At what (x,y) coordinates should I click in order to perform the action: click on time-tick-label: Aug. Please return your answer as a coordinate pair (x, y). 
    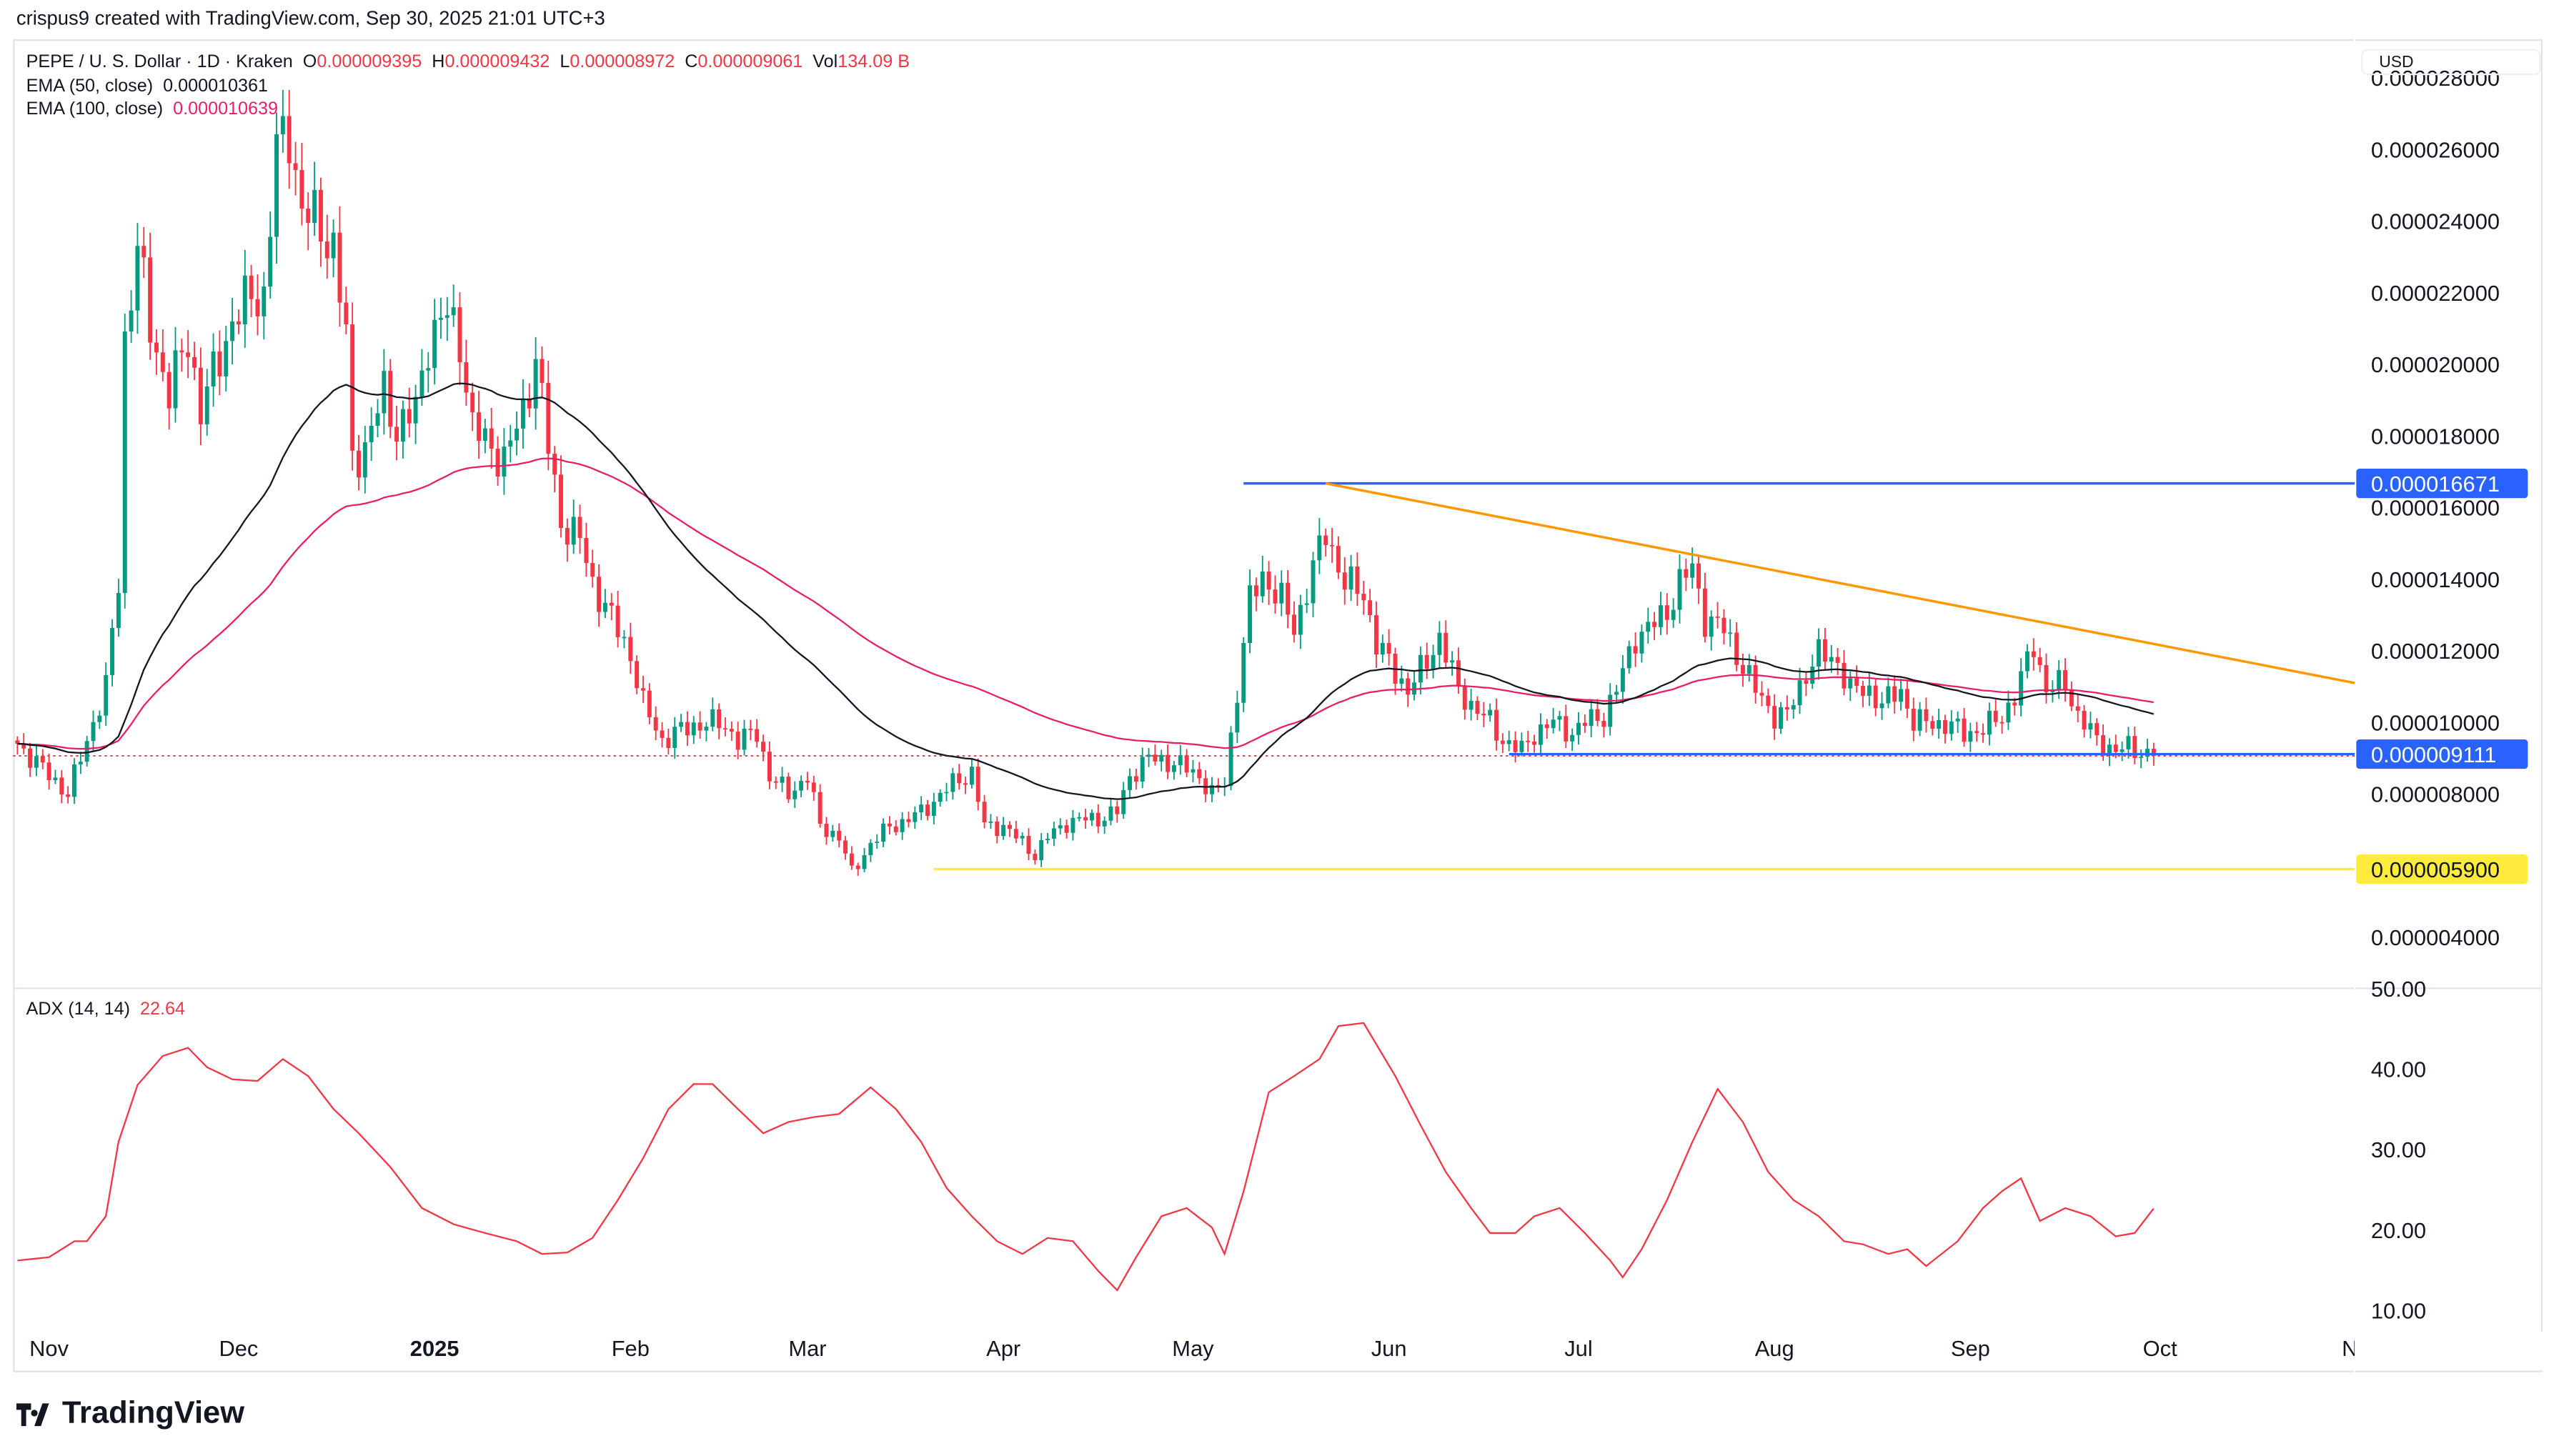
    Looking at the image, I should click on (1774, 1348).